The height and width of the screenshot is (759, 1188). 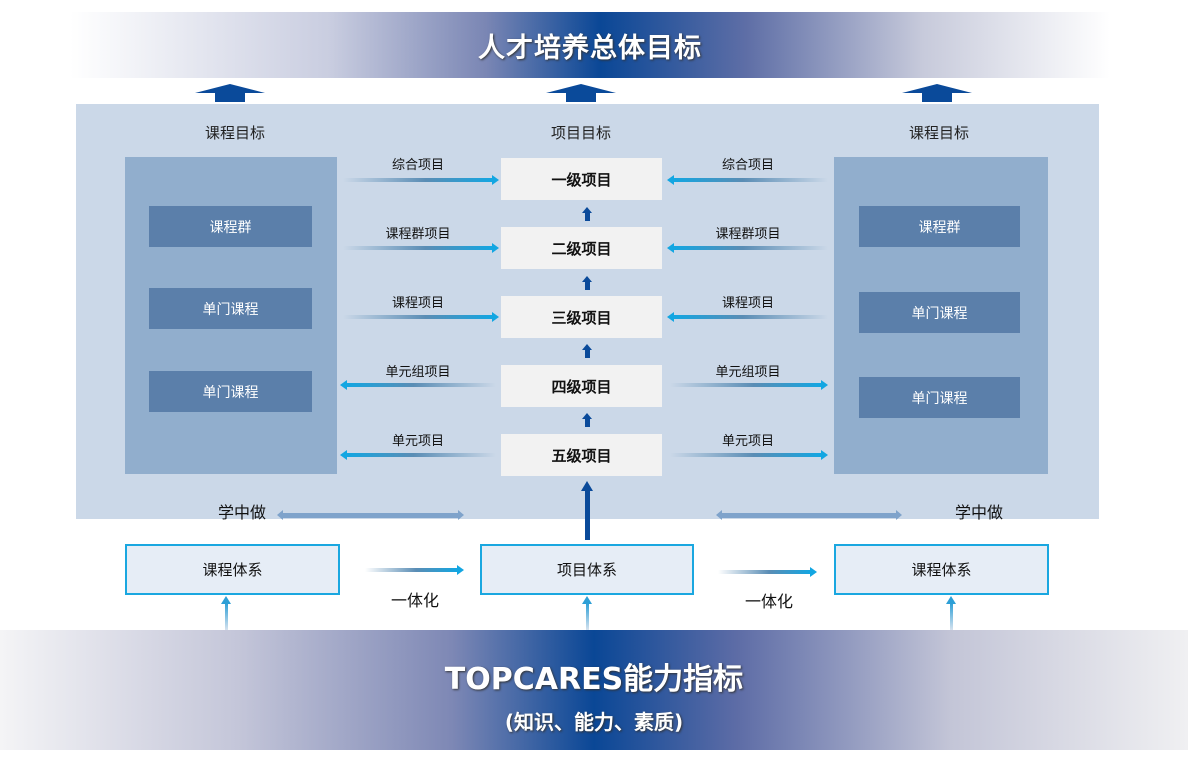 I want to click on level-3-project: 三级项目, so click(x=581, y=317).